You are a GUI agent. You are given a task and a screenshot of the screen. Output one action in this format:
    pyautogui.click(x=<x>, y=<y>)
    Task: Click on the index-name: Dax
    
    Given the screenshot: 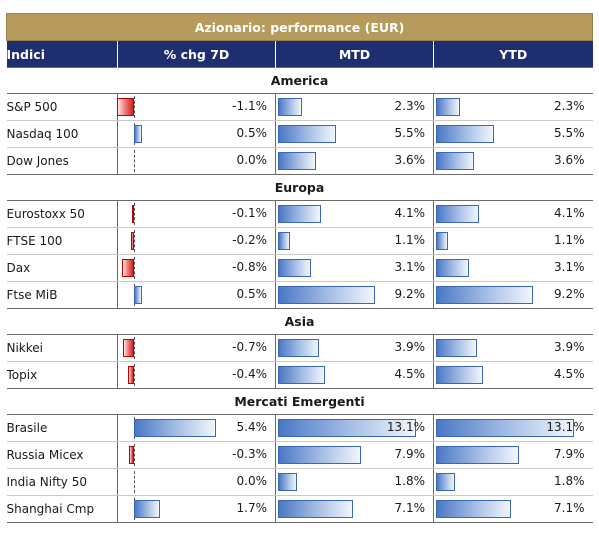 What is the action you would take?
    pyautogui.click(x=62, y=268)
    